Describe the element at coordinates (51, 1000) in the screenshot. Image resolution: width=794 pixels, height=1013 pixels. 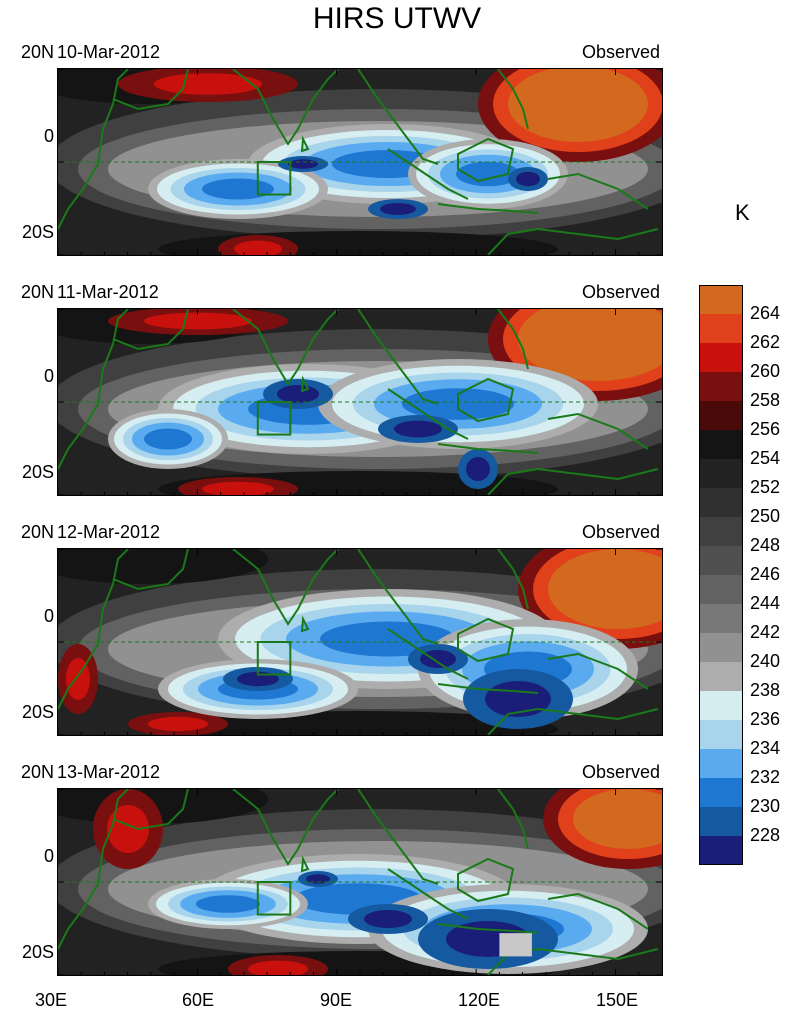
I see `lon-label: 30E` at that location.